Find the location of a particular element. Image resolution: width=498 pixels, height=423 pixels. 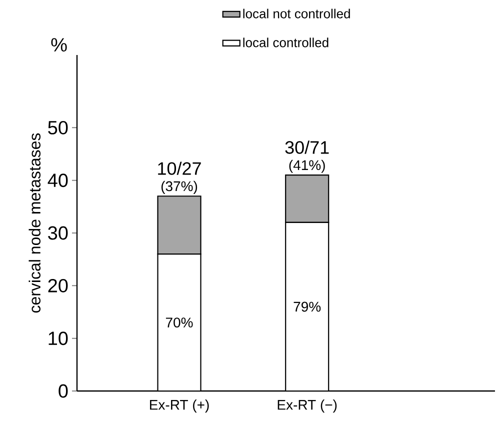

y-tick-label: 30 is located at coordinates (58, 233).